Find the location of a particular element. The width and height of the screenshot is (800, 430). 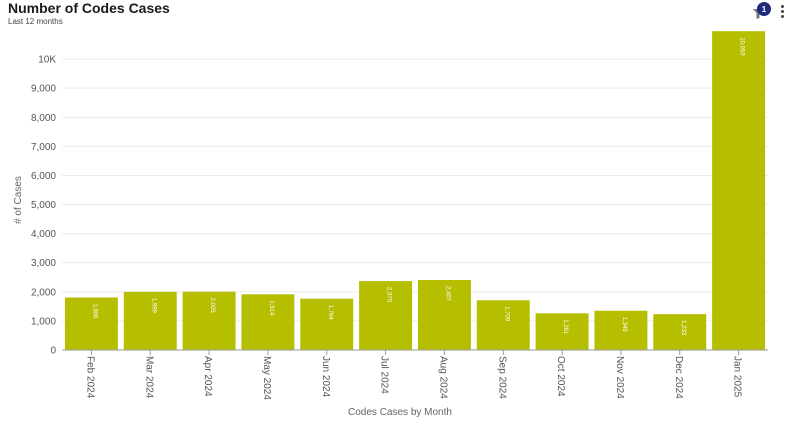

x-tick-label: Oct 2024 is located at coordinates (560, 376).